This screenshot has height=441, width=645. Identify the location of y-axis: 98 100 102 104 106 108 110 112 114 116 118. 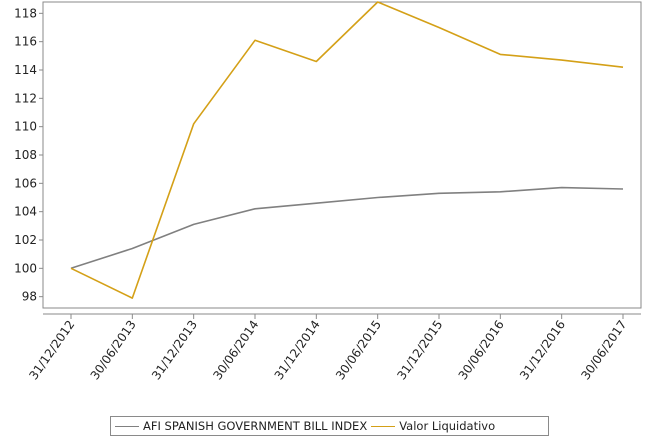
(28, 155).